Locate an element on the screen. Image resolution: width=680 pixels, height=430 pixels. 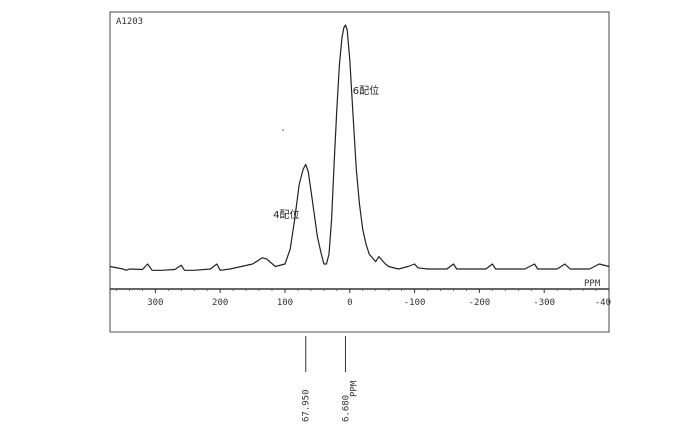
x-ticks: 300 200 100 0 -100 -200 -300 -40 is located at coordinates (363, 298).